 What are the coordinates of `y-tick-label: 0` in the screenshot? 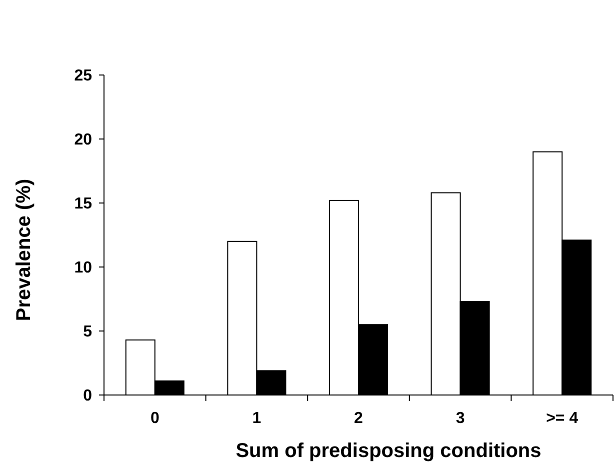 It's located at (87, 396).